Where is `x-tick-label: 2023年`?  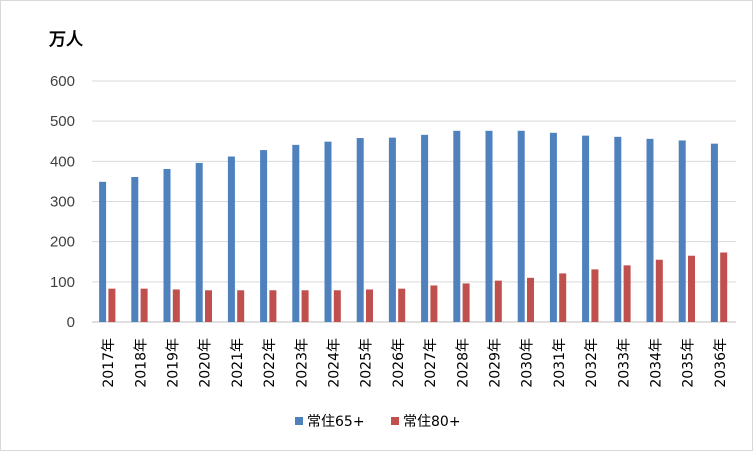 x-tick-label: 2023年 is located at coordinates (302, 363).